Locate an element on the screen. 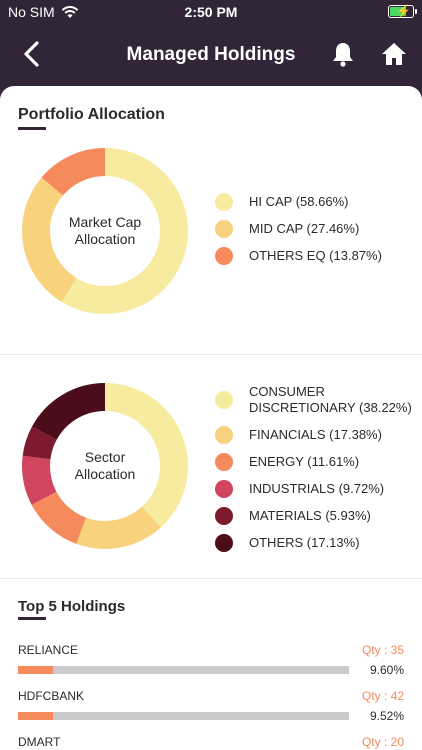 The image size is (422, 750). holding-name: HDFCBANK is located at coordinates (51, 696).